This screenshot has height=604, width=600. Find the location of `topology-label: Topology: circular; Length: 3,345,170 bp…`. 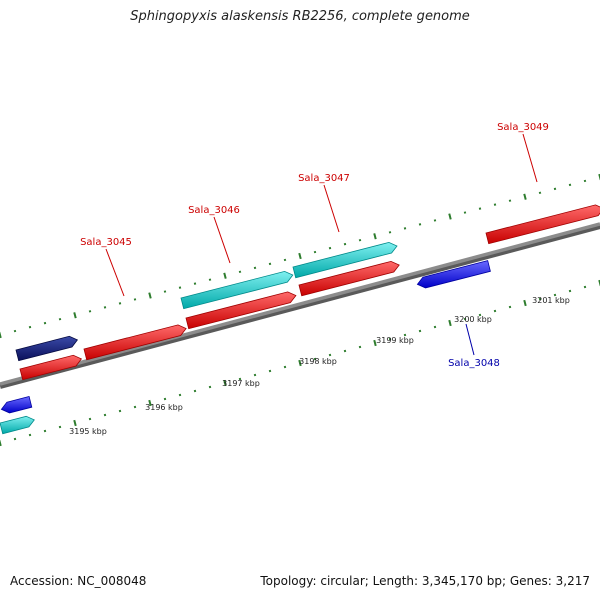

topology-label: Topology: circular; Length: 3,345,170 bp… is located at coordinates (425, 581).